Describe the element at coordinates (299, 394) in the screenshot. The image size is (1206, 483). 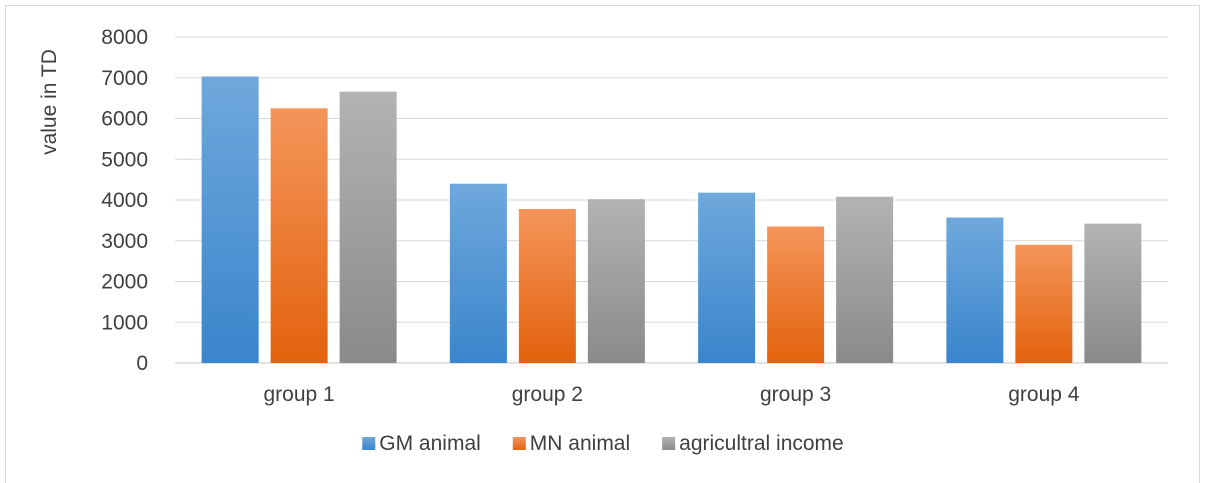
I see `x-tick-label: group 1` at that location.